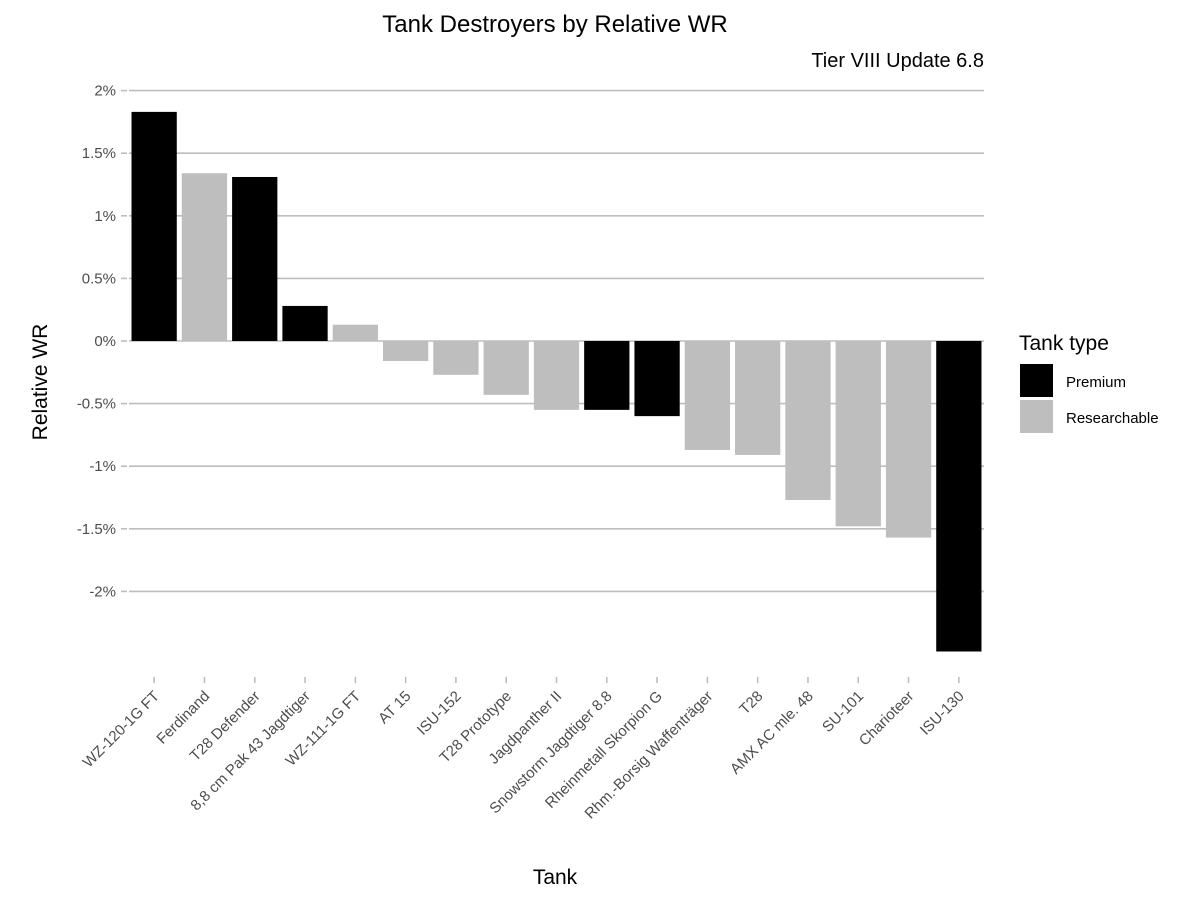 This screenshot has height=900, width=1200. I want to click on x-axis-title: Tank, so click(555, 877).